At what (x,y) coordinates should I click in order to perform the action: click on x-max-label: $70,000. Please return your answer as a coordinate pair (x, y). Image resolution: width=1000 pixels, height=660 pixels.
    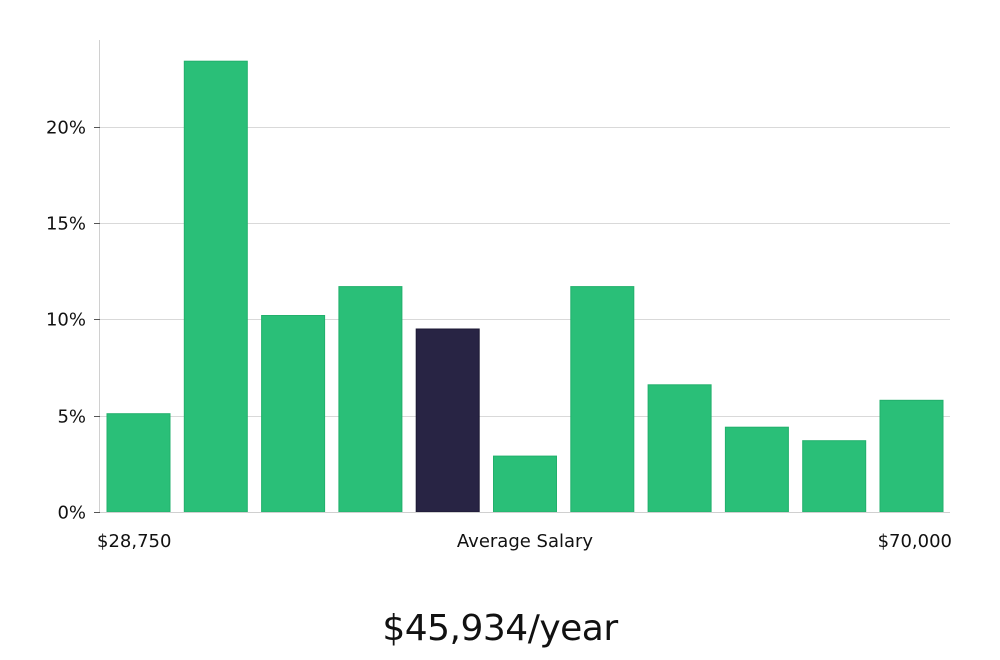
    Looking at the image, I should click on (915, 541).